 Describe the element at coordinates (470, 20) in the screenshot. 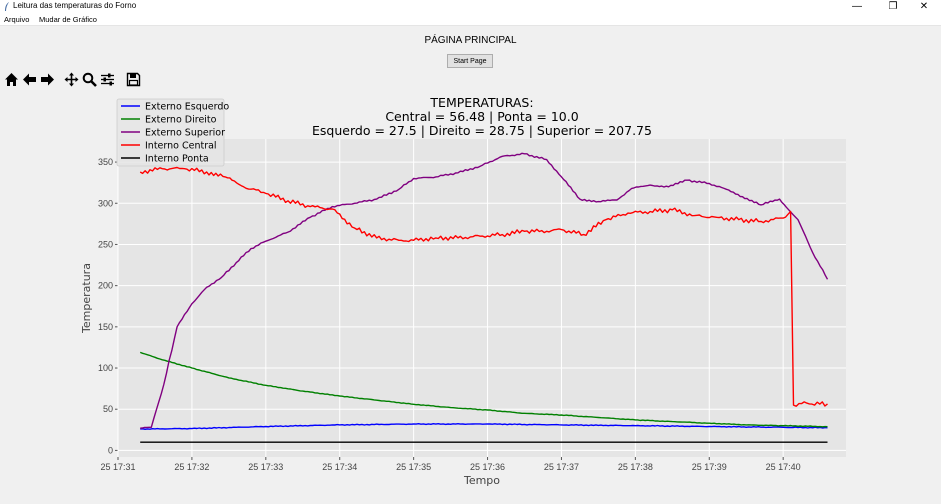

I see `menu-bar: Arquivo Mudar de Gráfico` at that location.